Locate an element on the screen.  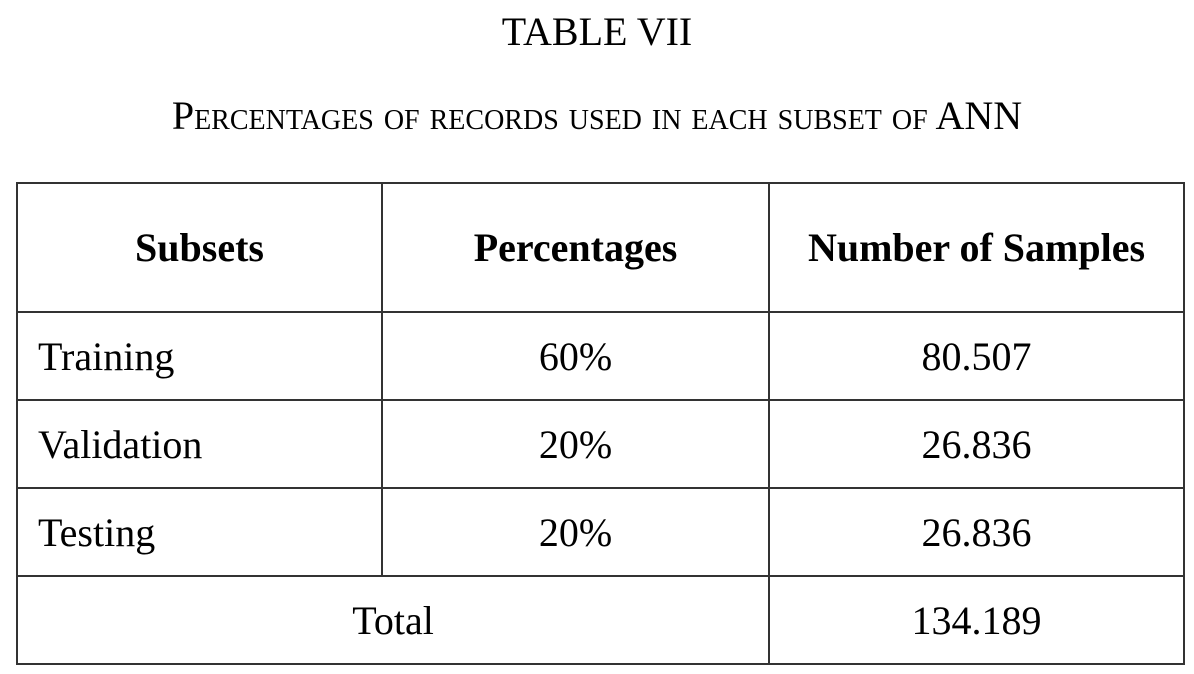
header-subsets: Subsets is located at coordinates (199, 247).